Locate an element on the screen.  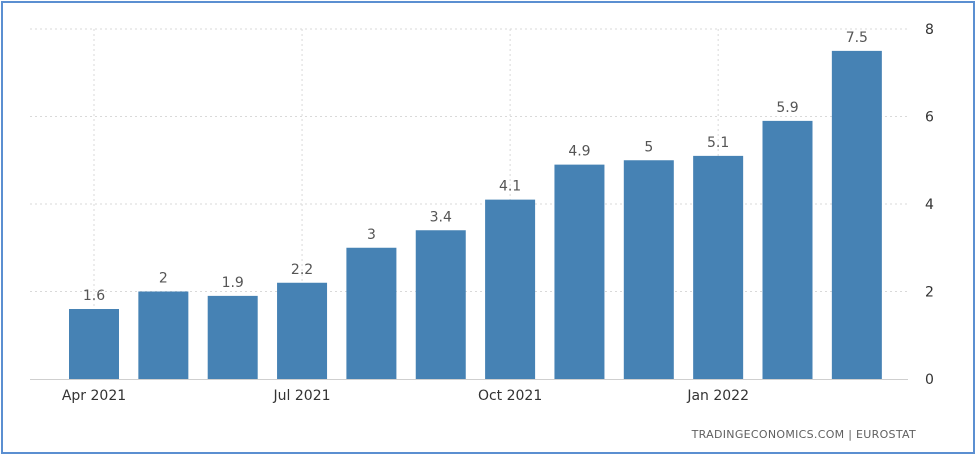
x-tick-label: Jan 2022 is located at coordinates (717, 396).